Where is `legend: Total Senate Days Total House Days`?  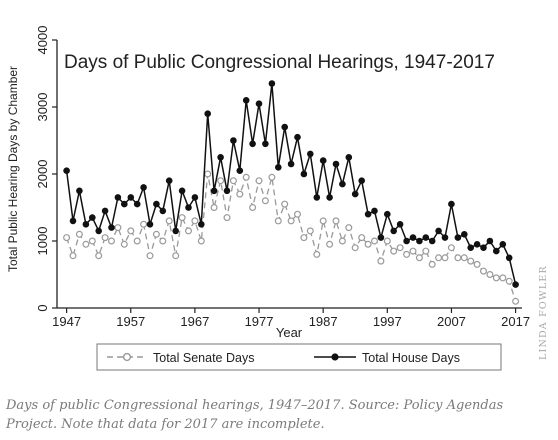
legend: Total Senate Days Total House Days is located at coordinates (299, 357).